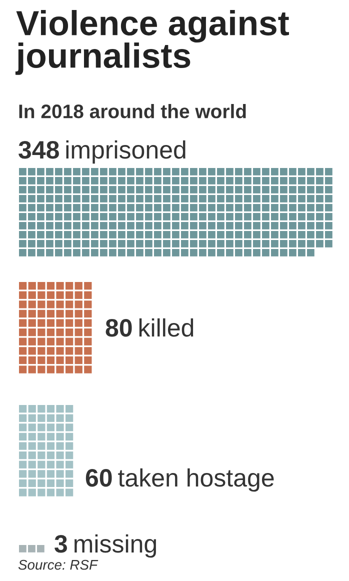  I want to click on text: In 2018 around the world, so click(132, 111).